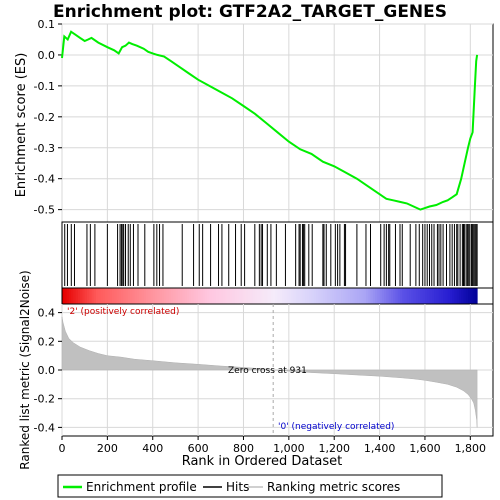 The image size is (500, 500). I want to click on legend-enrichment-label: Enrichment profile, so click(141, 487).